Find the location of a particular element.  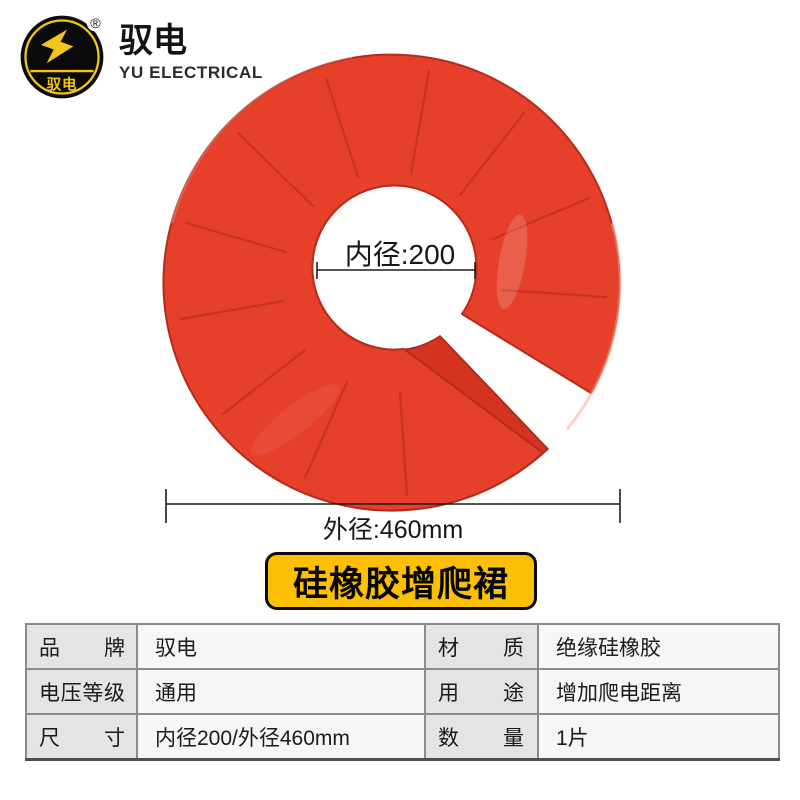

table-row: 尺寸 内径200/外径460mm 数量 1片 is located at coordinates (402, 737).